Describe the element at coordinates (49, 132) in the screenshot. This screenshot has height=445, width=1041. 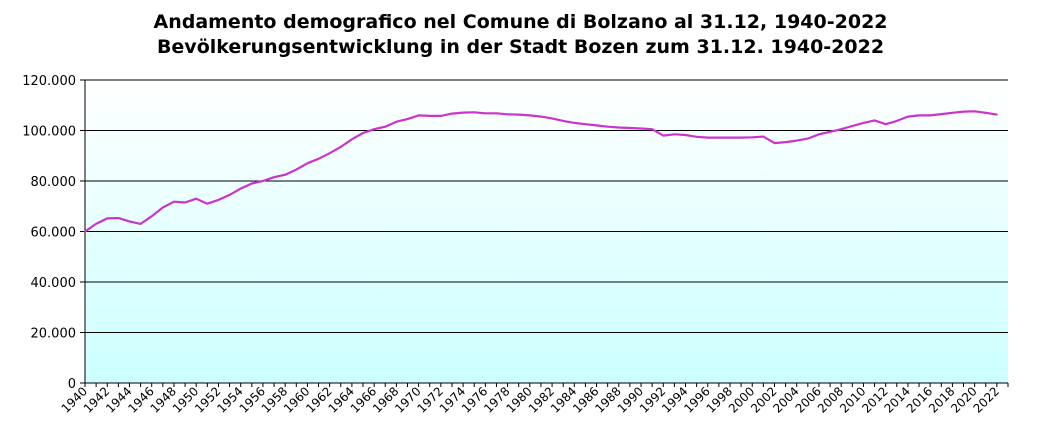
I see `y-tick-label: 100.000` at that location.